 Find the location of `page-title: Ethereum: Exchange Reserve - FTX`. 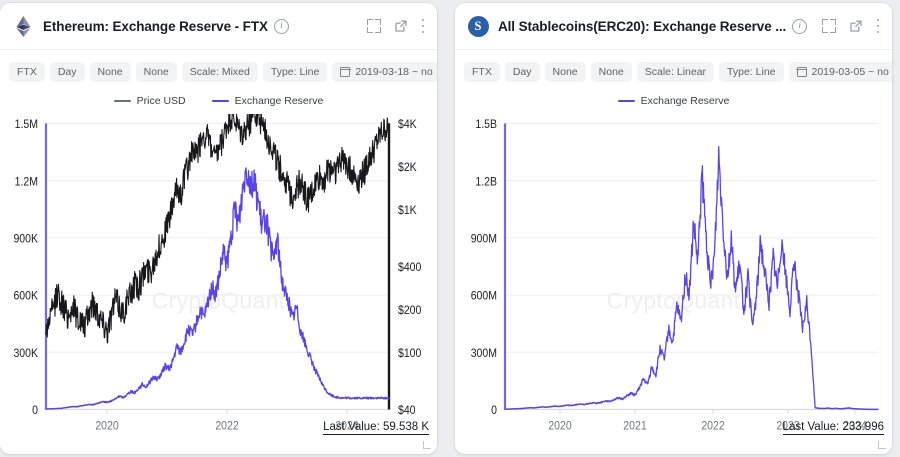

page-title: Ethereum: Exchange Reserve - FTX is located at coordinates (155, 26).